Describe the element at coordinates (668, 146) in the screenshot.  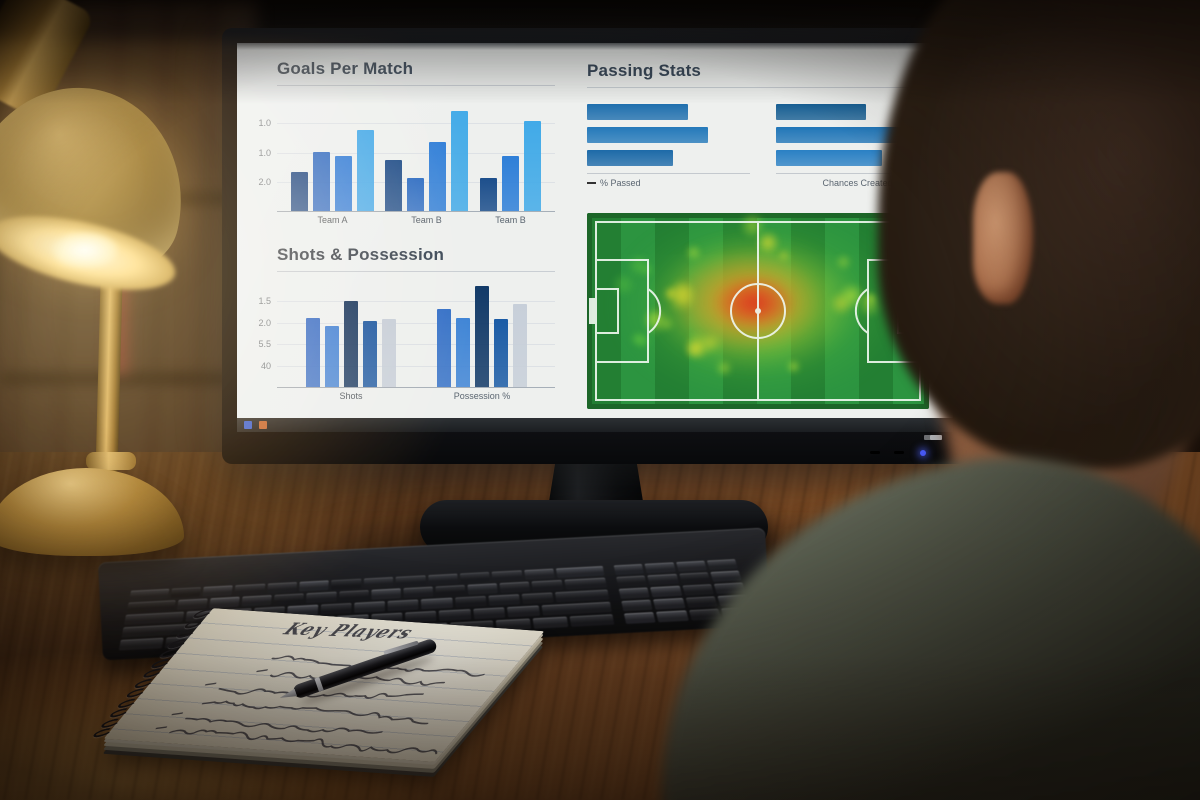
I see `passing-subchart: % Passed` at that location.